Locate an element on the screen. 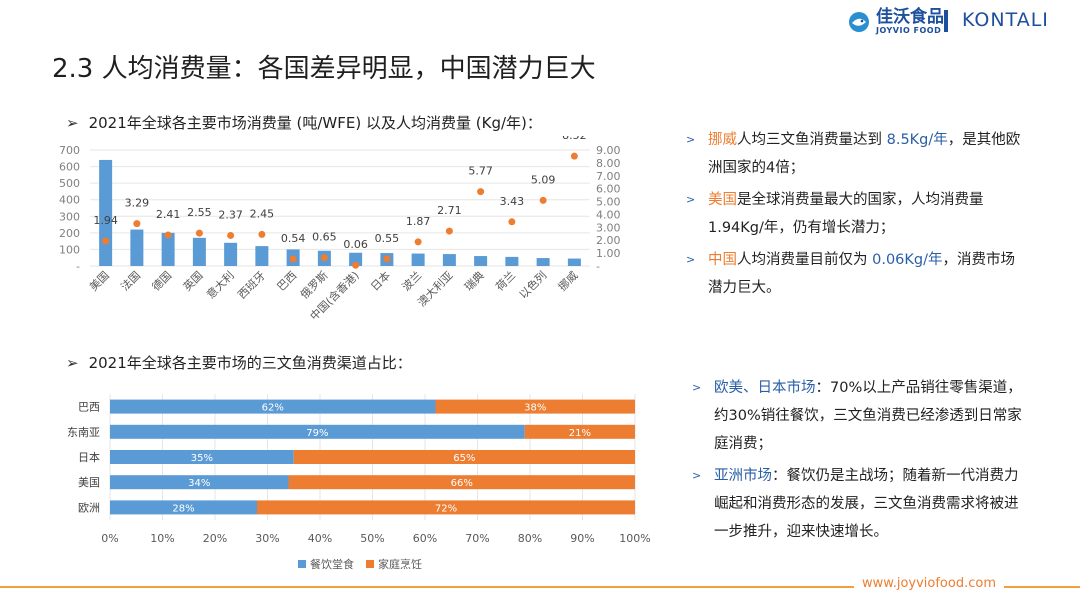  data-label: 5.77 is located at coordinates (480, 171).